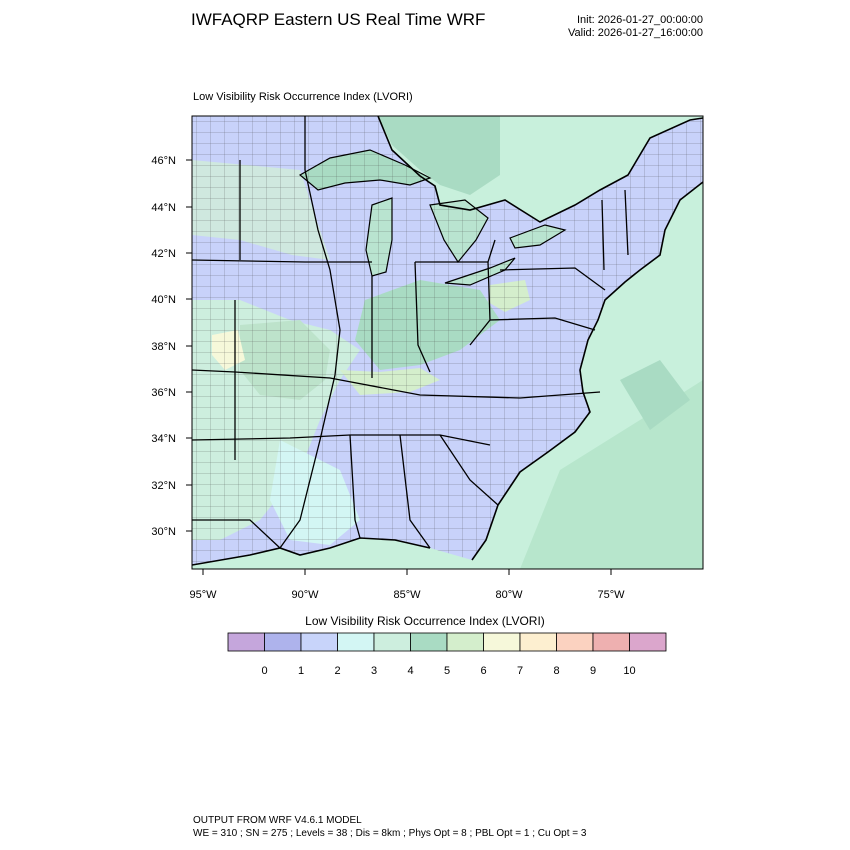 The height and width of the screenshot is (850, 850). I want to click on lon-axis: 95°W 90°W 85°W 80°W 75°W, so click(407, 585).